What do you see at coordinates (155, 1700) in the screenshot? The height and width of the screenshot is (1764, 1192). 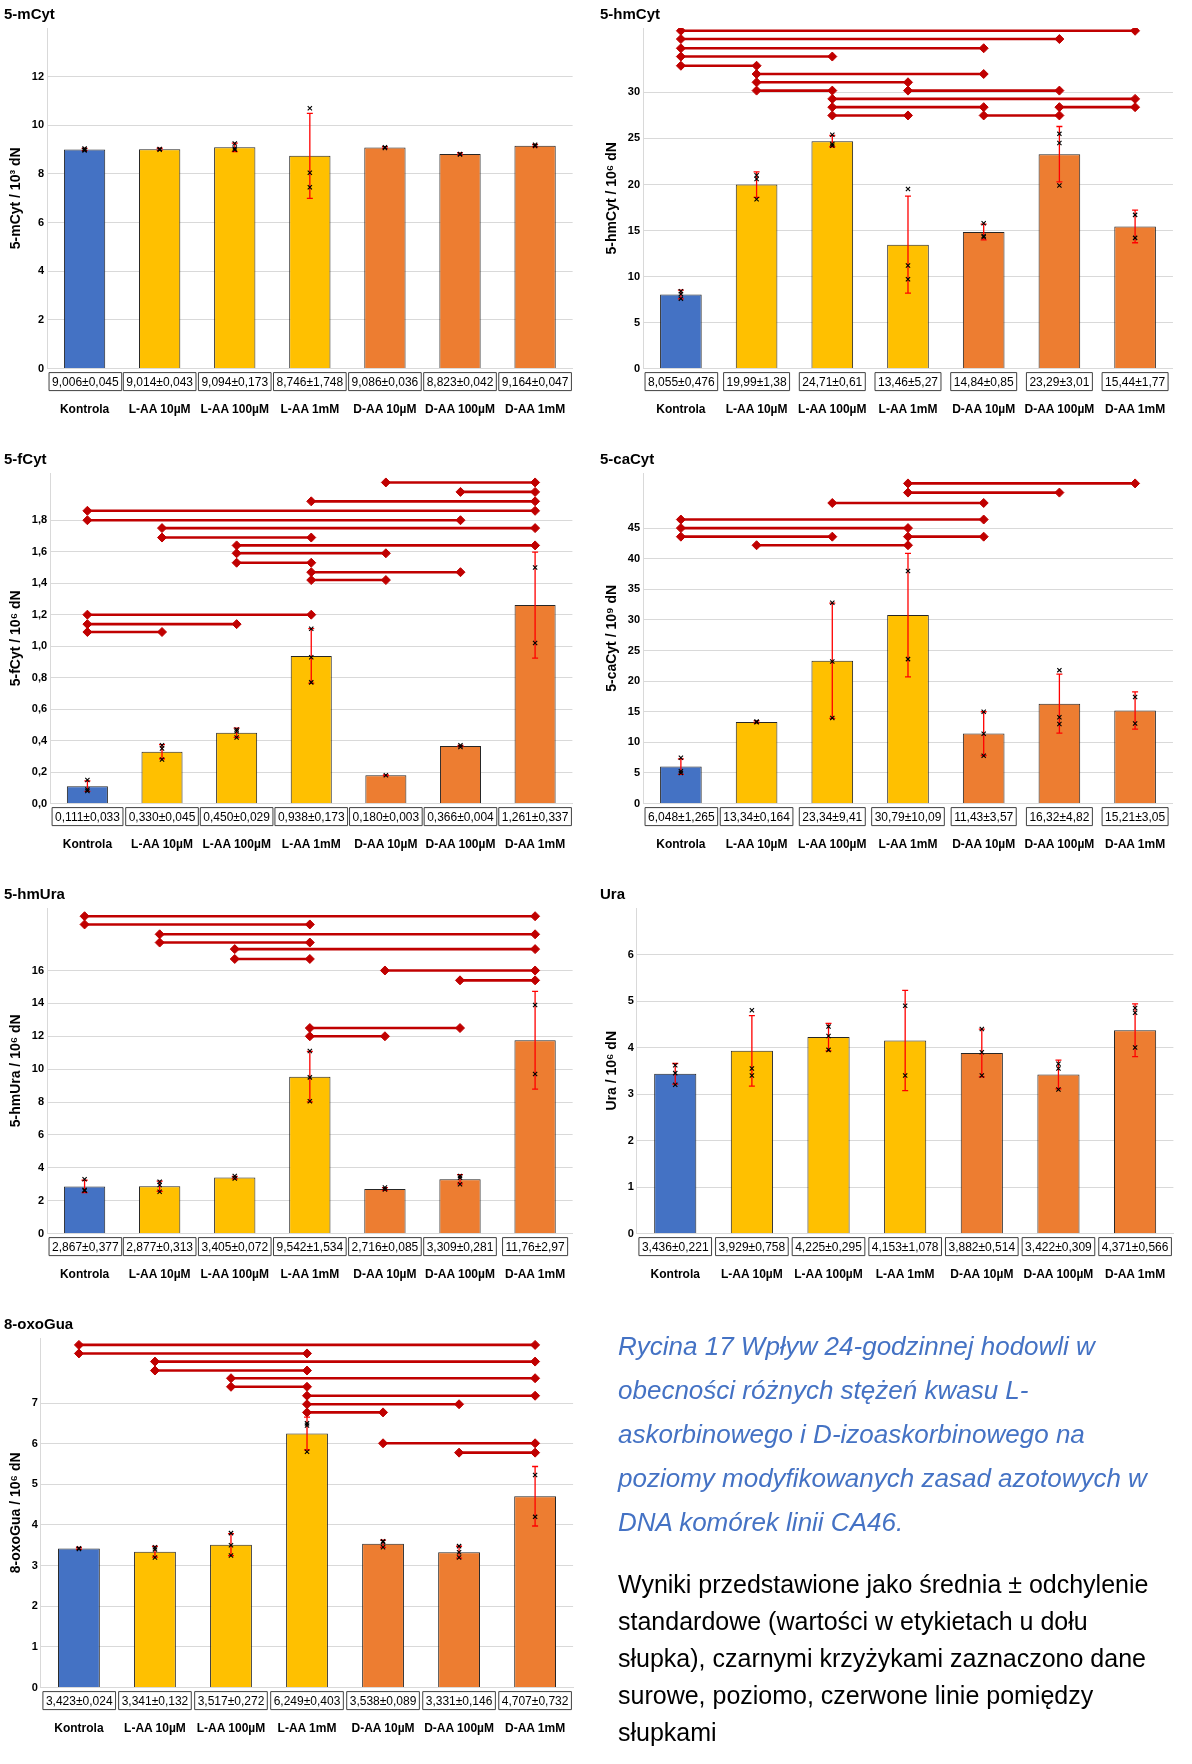 I see `data-label: 3,341±0,132` at bounding box center [155, 1700].